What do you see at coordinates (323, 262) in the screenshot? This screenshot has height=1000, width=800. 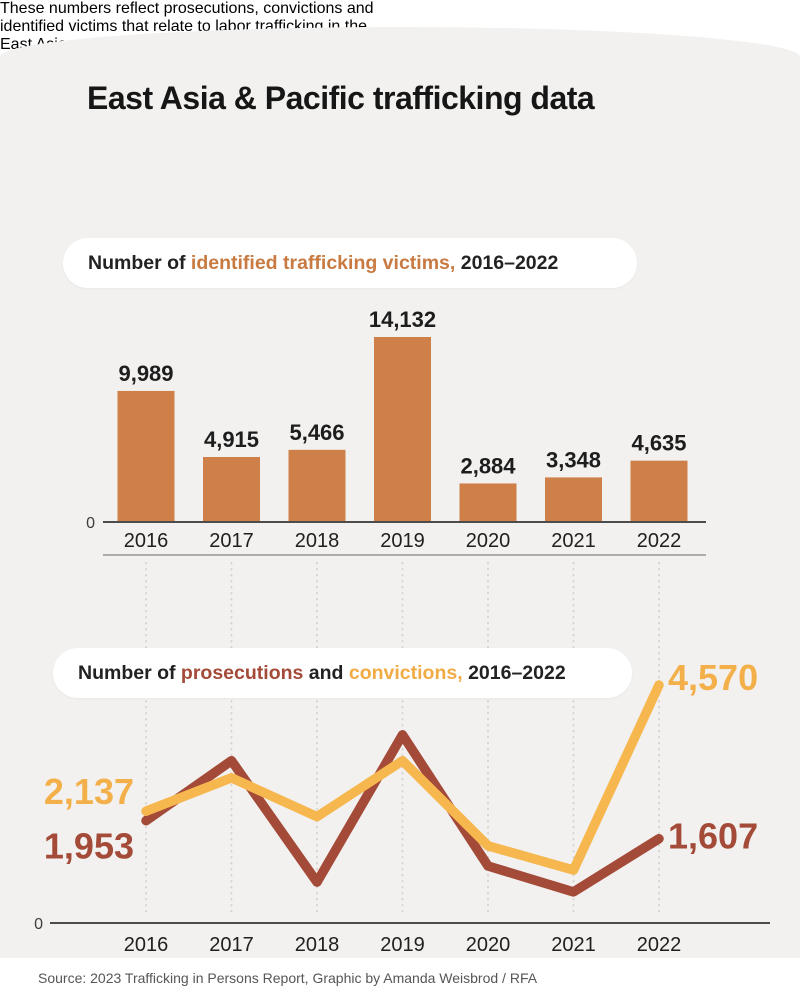 I see `victims-title-highlight: identified trafficking victims,` at bounding box center [323, 262].